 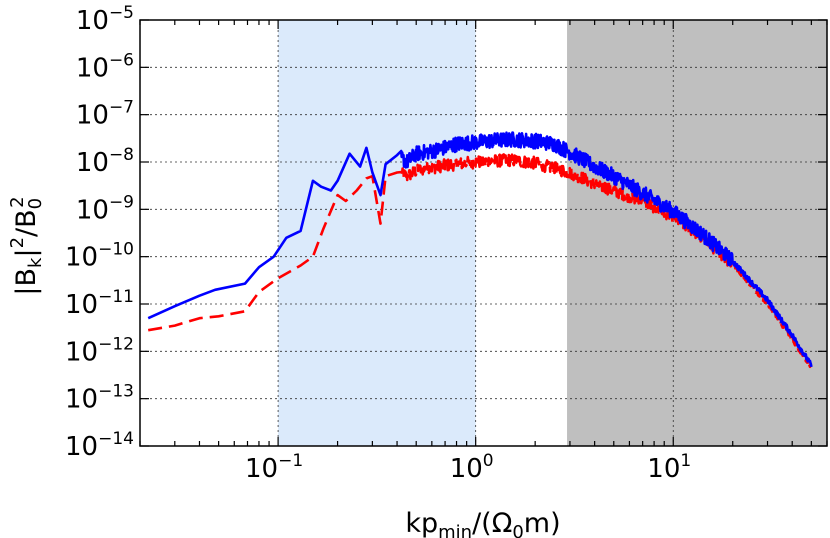 What do you see at coordinates (92, 68) in the screenshot?
I see `y-tick-base-8: 10` at bounding box center [92, 68].